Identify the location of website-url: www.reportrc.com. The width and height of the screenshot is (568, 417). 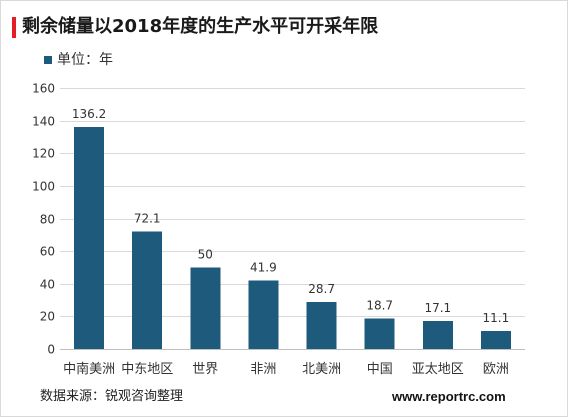
(449, 396).